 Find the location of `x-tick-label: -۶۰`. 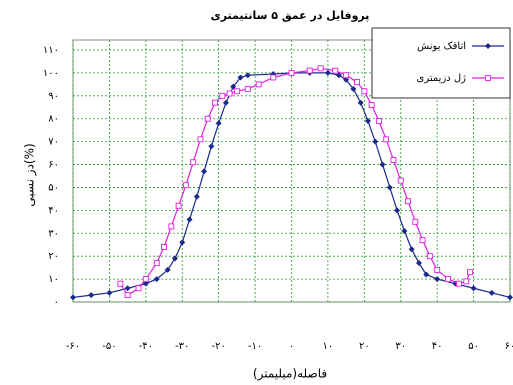

x-tick-label: -۶۰ is located at coordinates (73, 346).